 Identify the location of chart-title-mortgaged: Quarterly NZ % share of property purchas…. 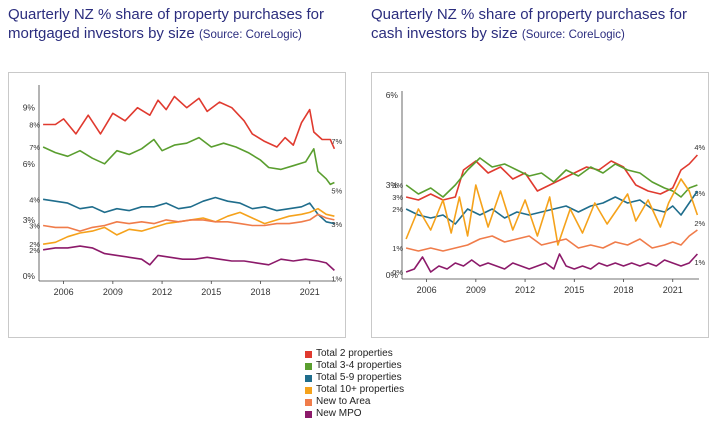
(175, 25).